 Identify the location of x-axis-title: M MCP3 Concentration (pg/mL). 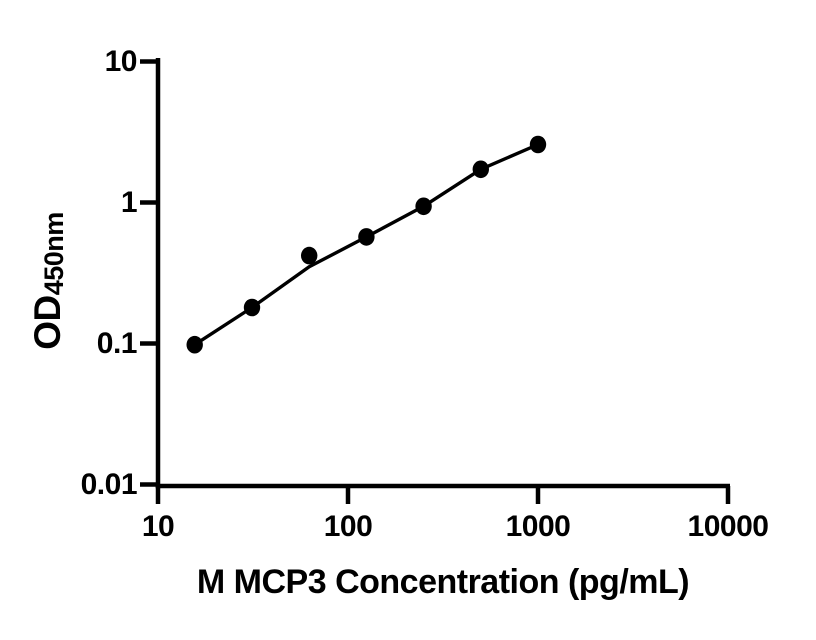
(443, 582).